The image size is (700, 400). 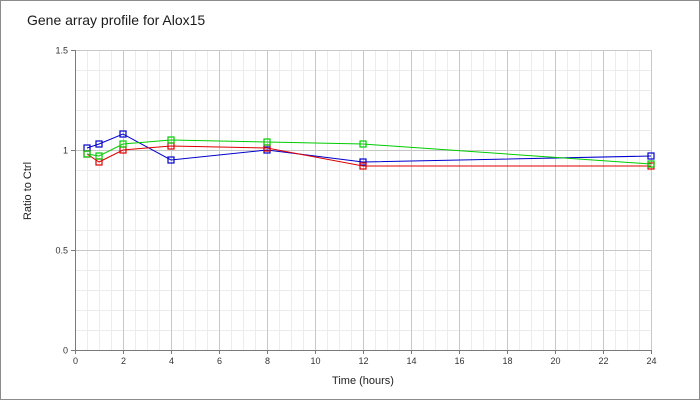 What do you see at coordinates (363, 381) in the screenshot?
I see `x-axis-label: Time (hours)` at bounding box center [363, 381].